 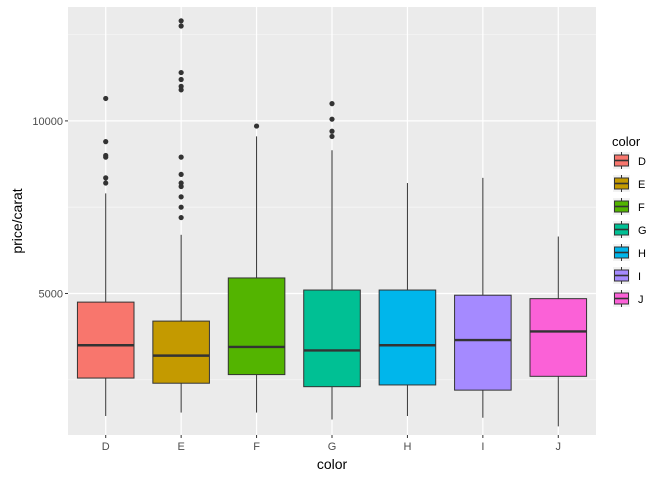 What do you see at coordinates (642, 254) in the screenshot?
I see `legend-label: H` at bounding box center [642, 254].